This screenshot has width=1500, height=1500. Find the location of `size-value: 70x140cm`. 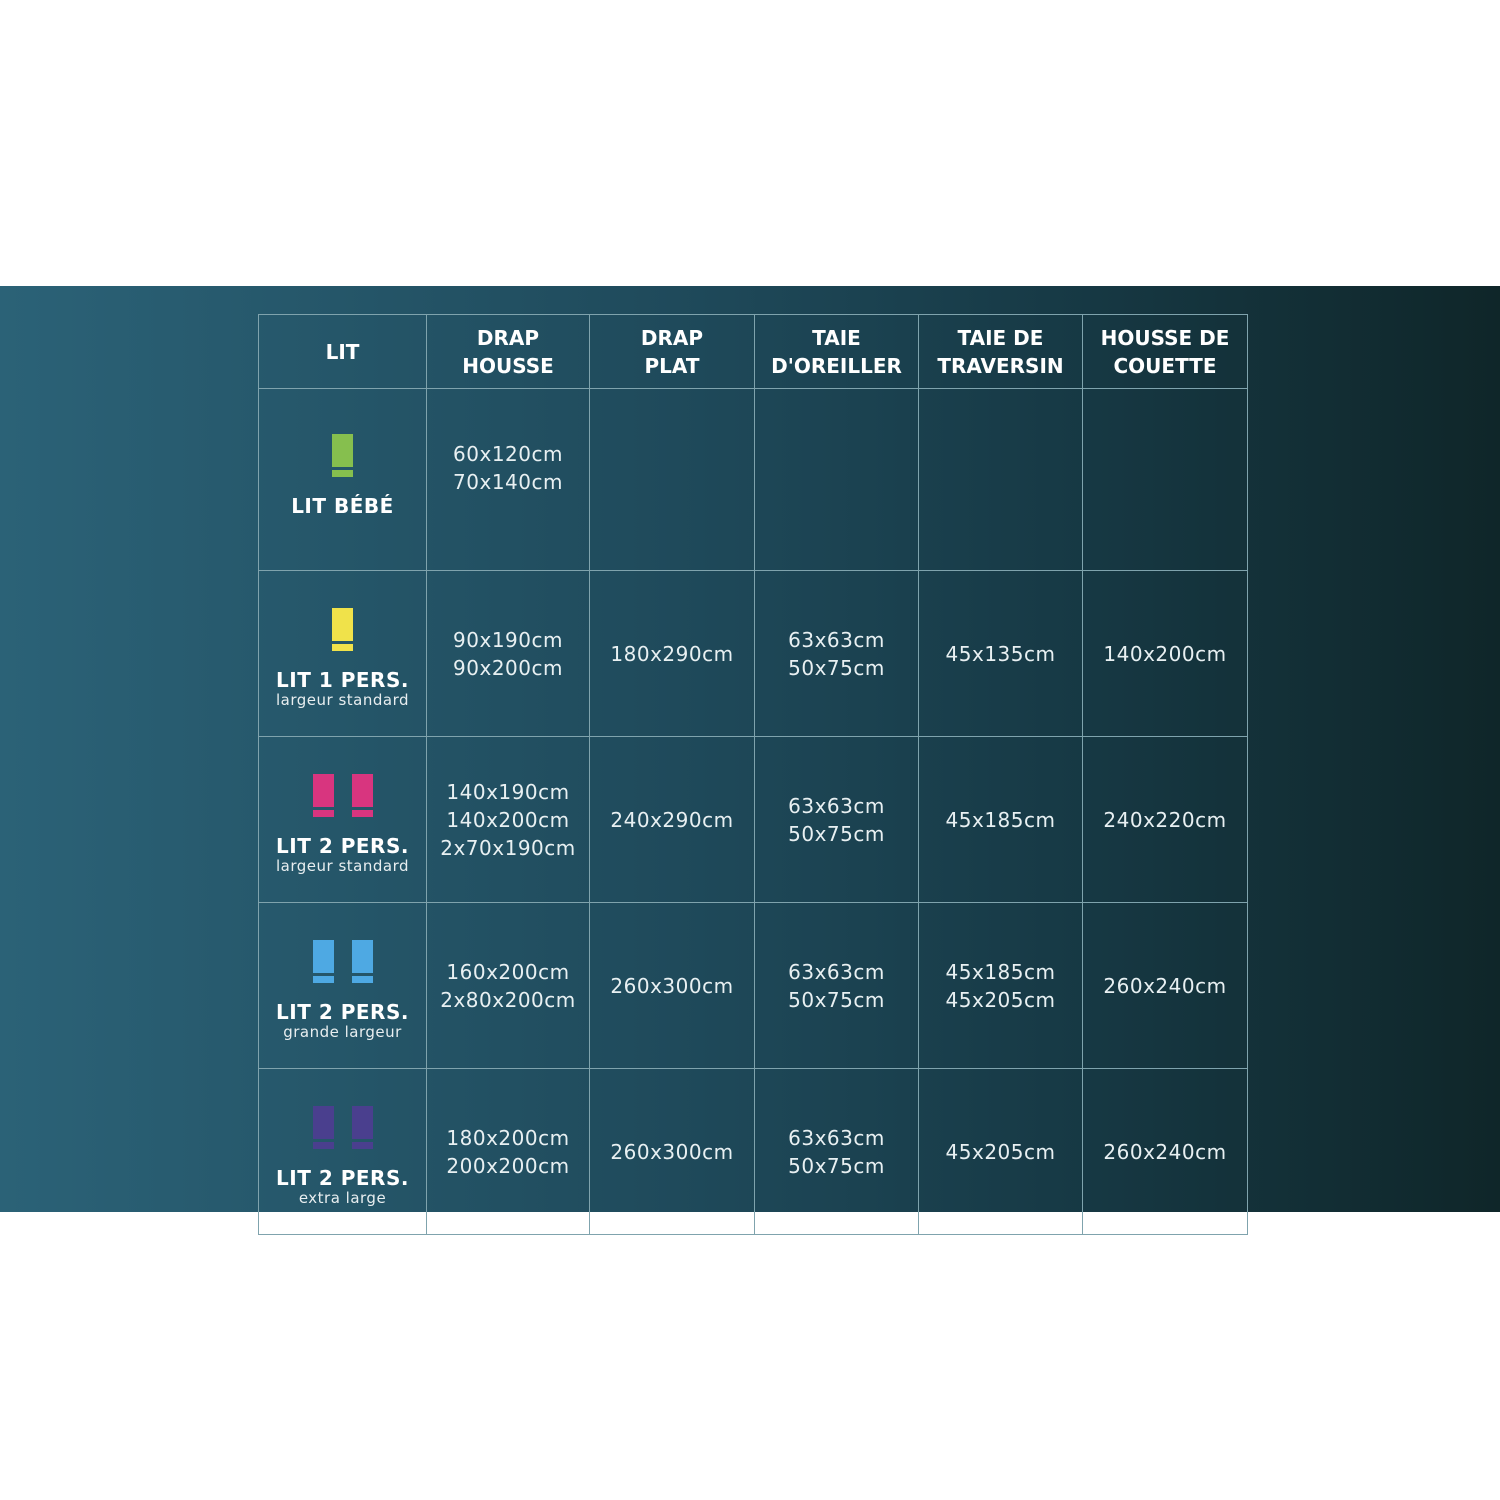

size-value: 70x140cm is located at coordinates (508, 481).